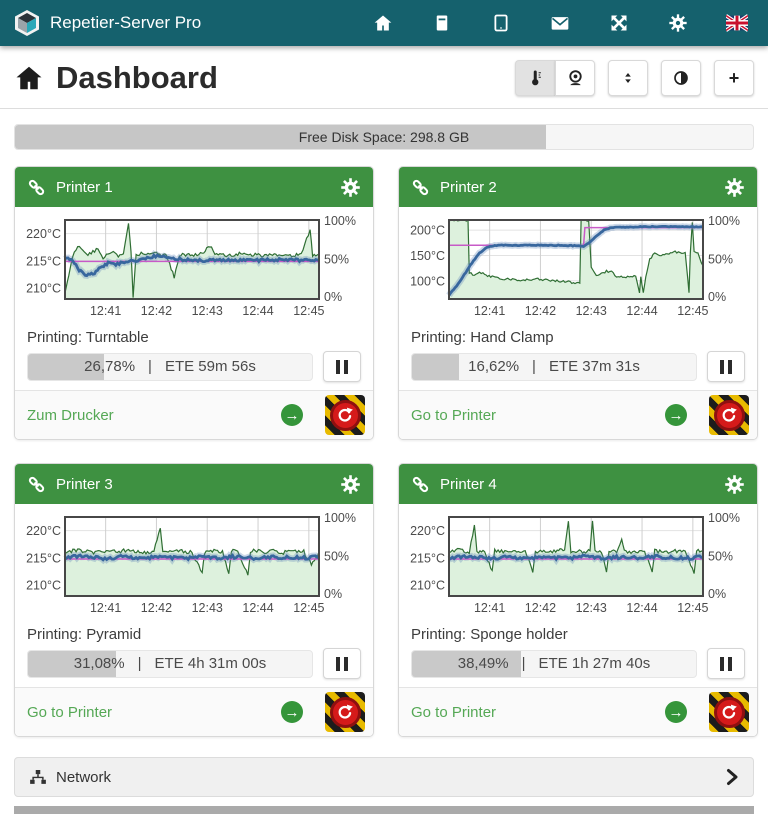 This screenshot has height=814, width=768. What do you see at coordinates (501, 23) in the screenshot?
I see `tablet-icon` at bounding box center [501, 23].